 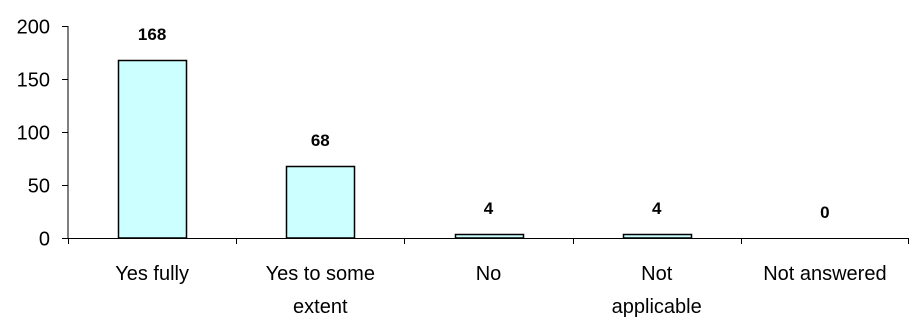 What do you see at coordinates (152, 34) in the screenshot?
I see `data-label: 168` at bounding box center [152, 34].